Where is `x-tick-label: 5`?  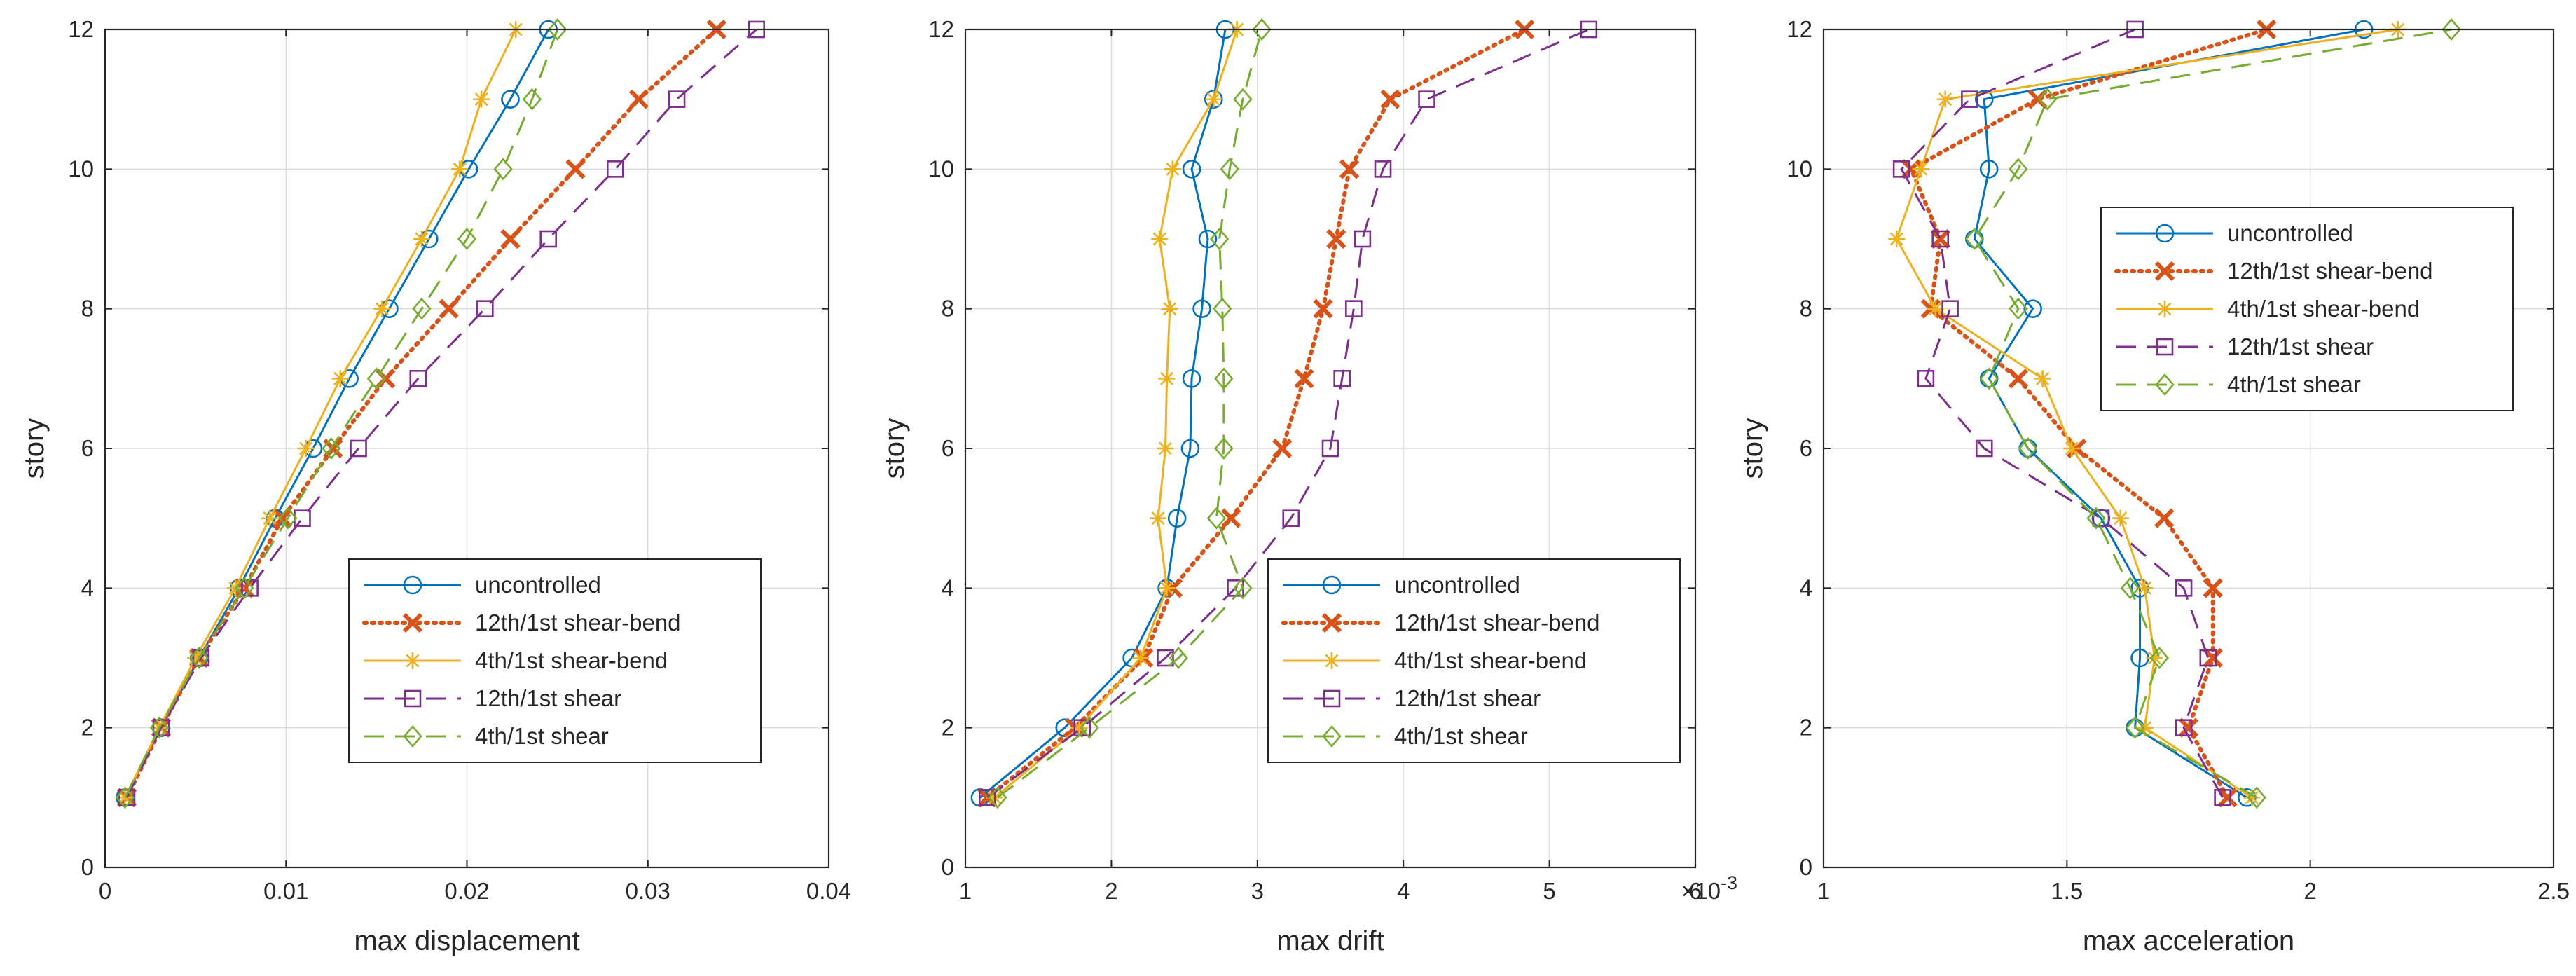 x-tick-label: 5 is located at coordinates (1549, 891).